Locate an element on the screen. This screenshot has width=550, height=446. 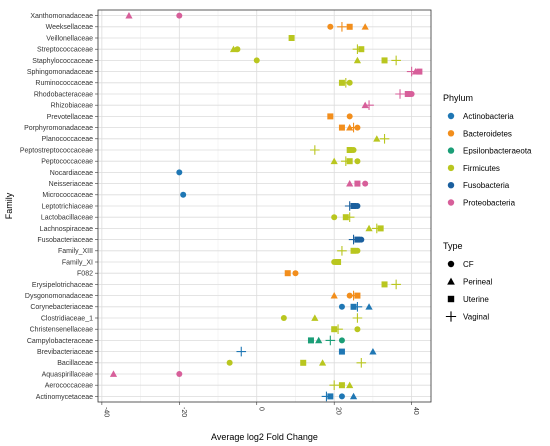
y-tick-label: Porphyromonadaceae is located at coordinates (58, 128).